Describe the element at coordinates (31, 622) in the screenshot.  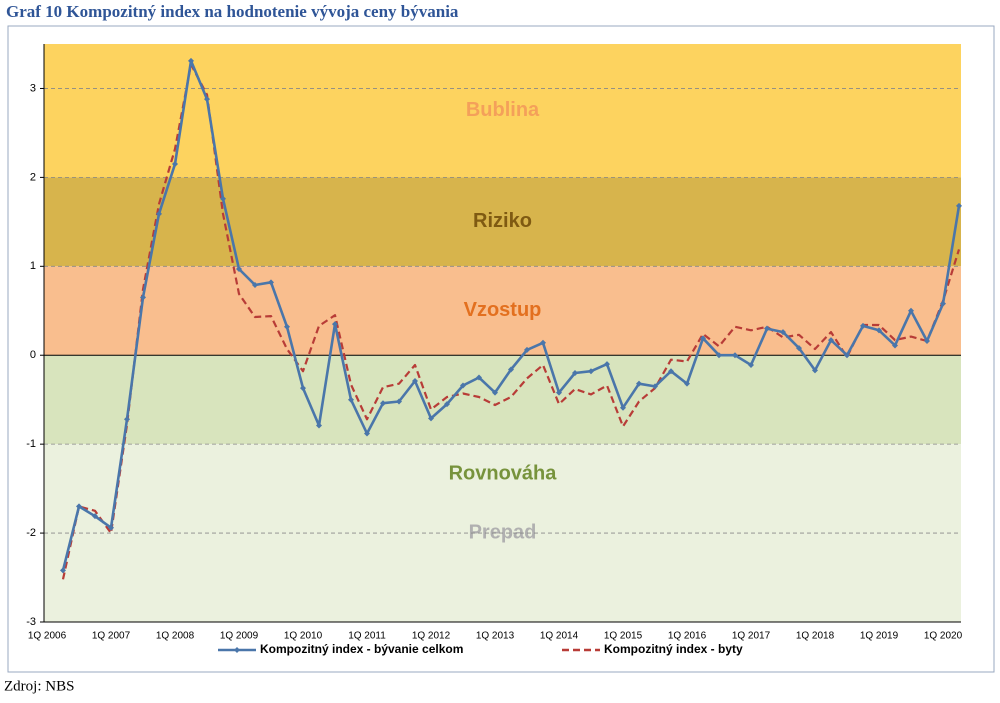
I see `y-tick-label: -3` at that location.